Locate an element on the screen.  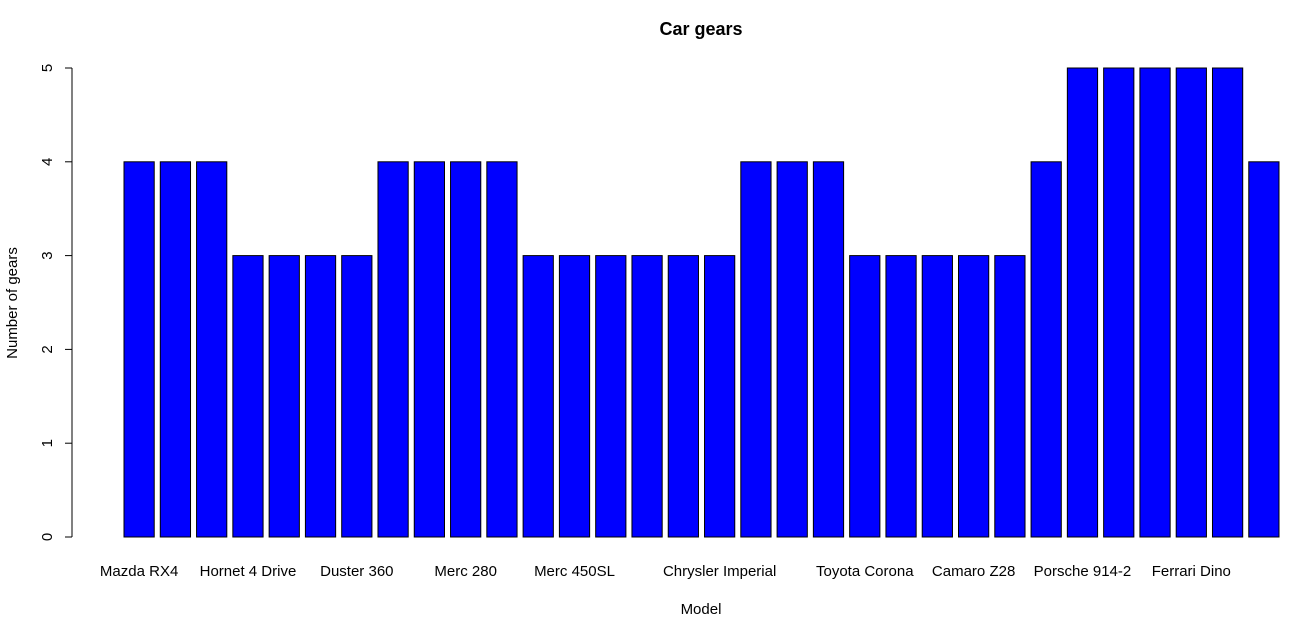
y-tick-label: 0 is located at coordinates (47, 537).